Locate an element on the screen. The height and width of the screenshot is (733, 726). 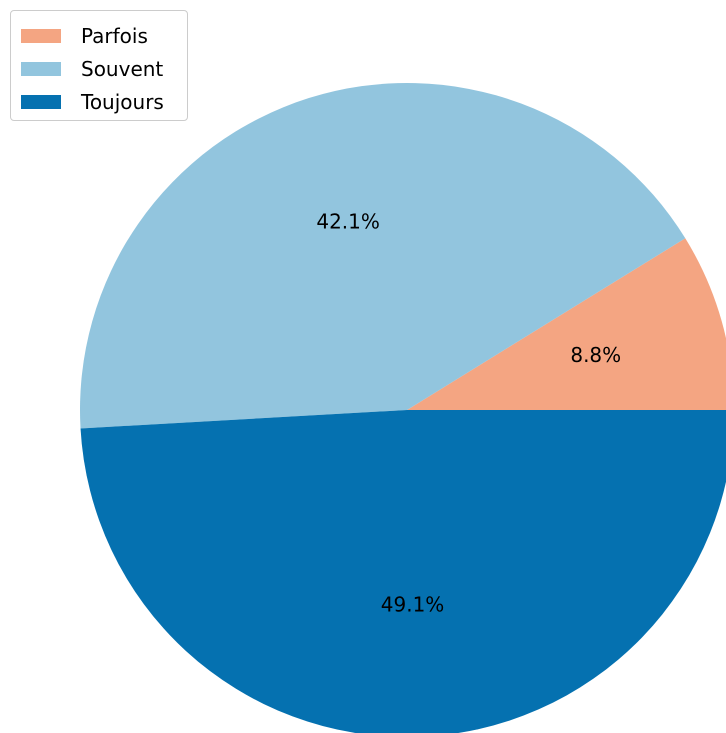
legend-label-parfois: Parfois is located at coordinates (114, 35).